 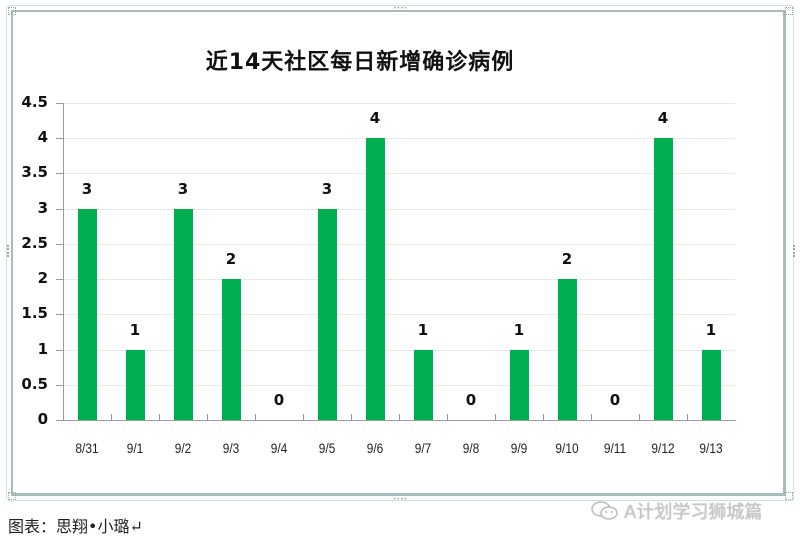 What do you see at coordinates (34, 313) in the screenshot?
I see `y-tick-label: 1.5` at bounding box center [34, 313].